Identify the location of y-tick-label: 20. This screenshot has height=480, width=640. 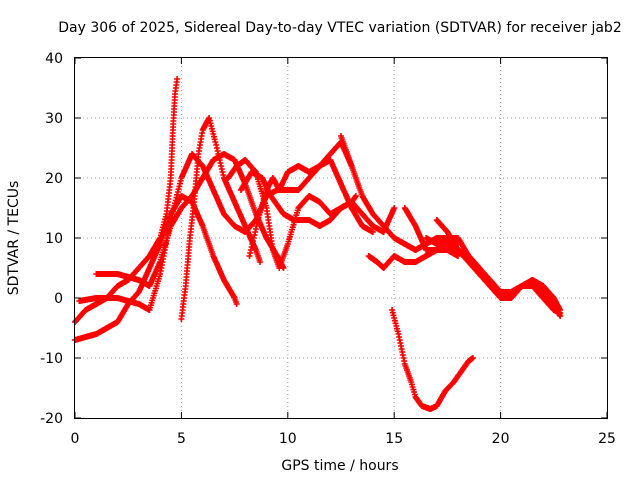
(54, 179).